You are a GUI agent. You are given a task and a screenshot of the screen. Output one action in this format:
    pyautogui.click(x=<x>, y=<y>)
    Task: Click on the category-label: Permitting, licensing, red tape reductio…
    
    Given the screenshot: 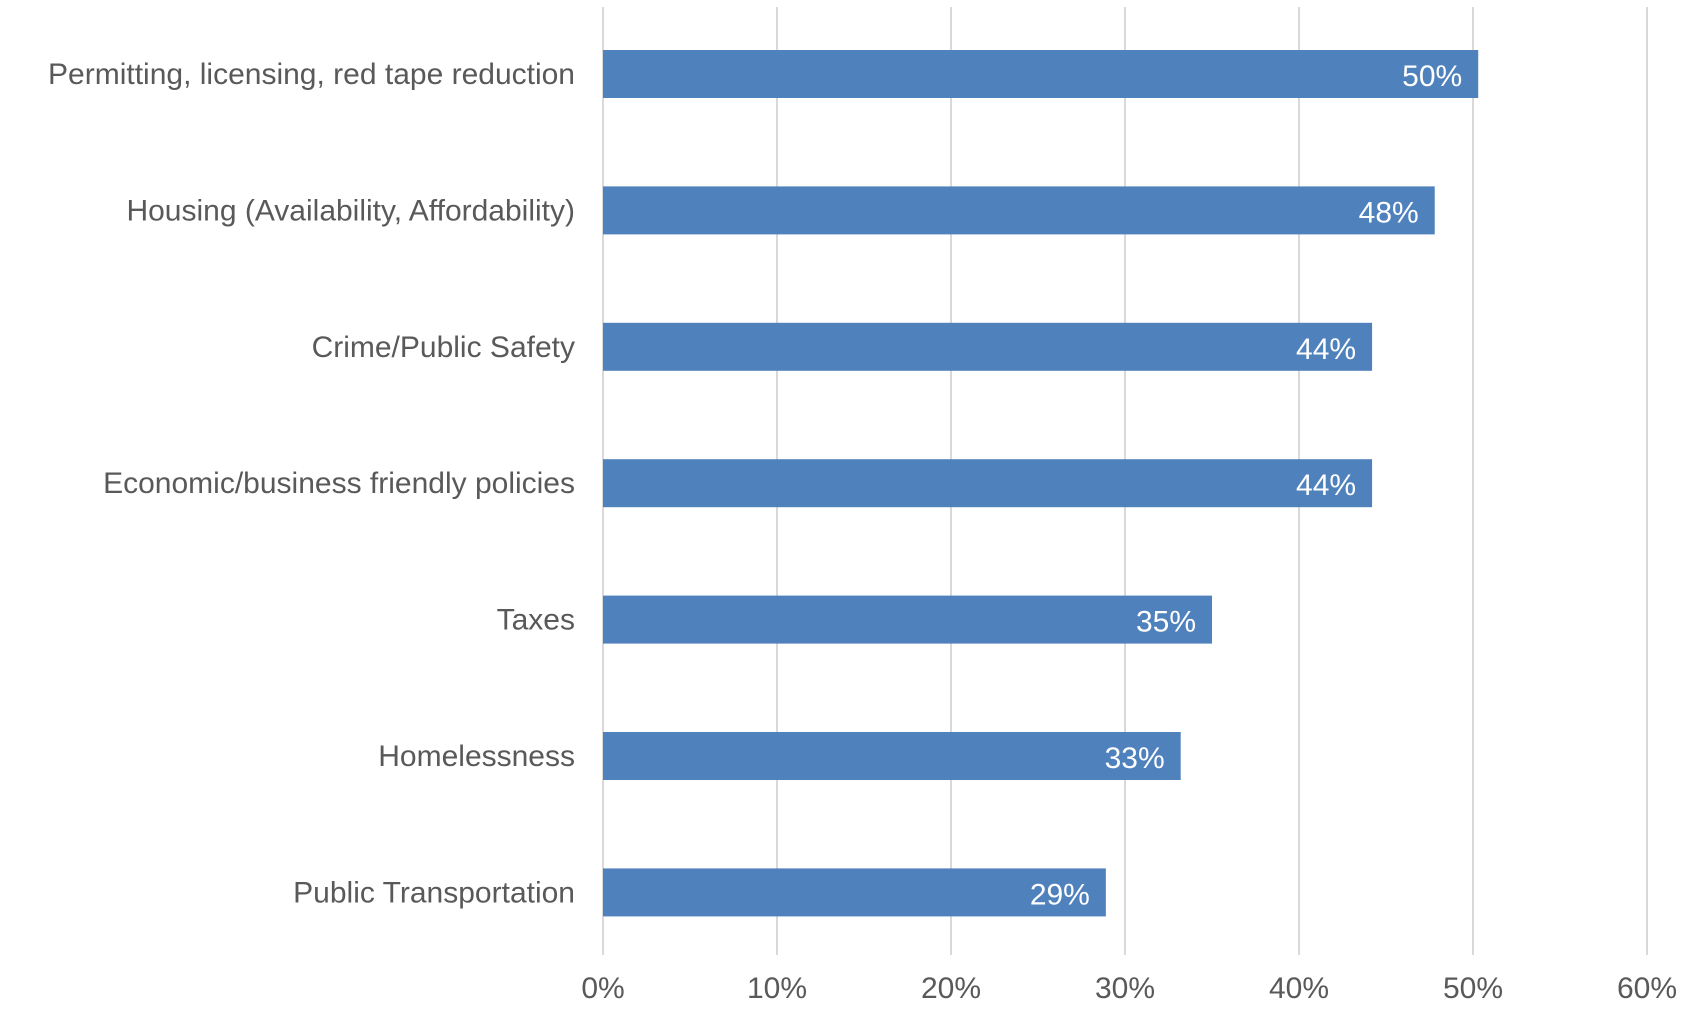 What is the action you would take?
    pyautogui.click(x=311, y=74)
    